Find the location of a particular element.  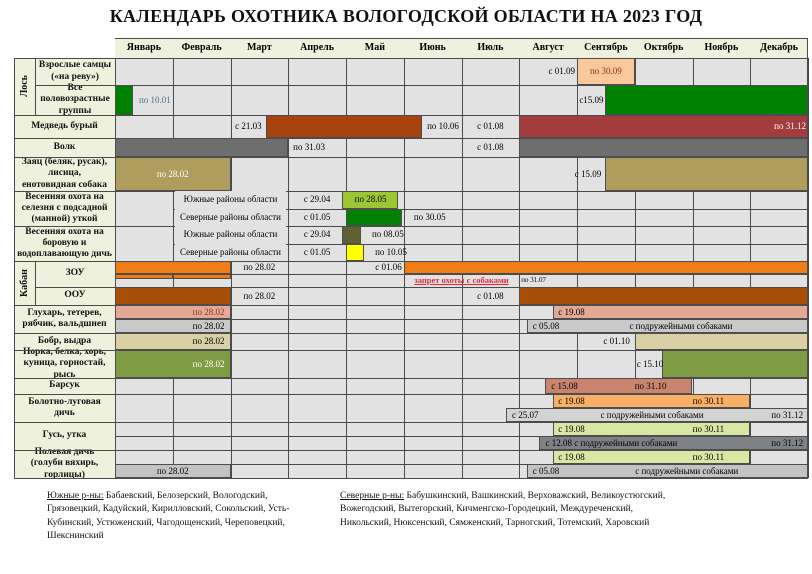

region-label: Северные районы области is located at coordinates (230, 217).